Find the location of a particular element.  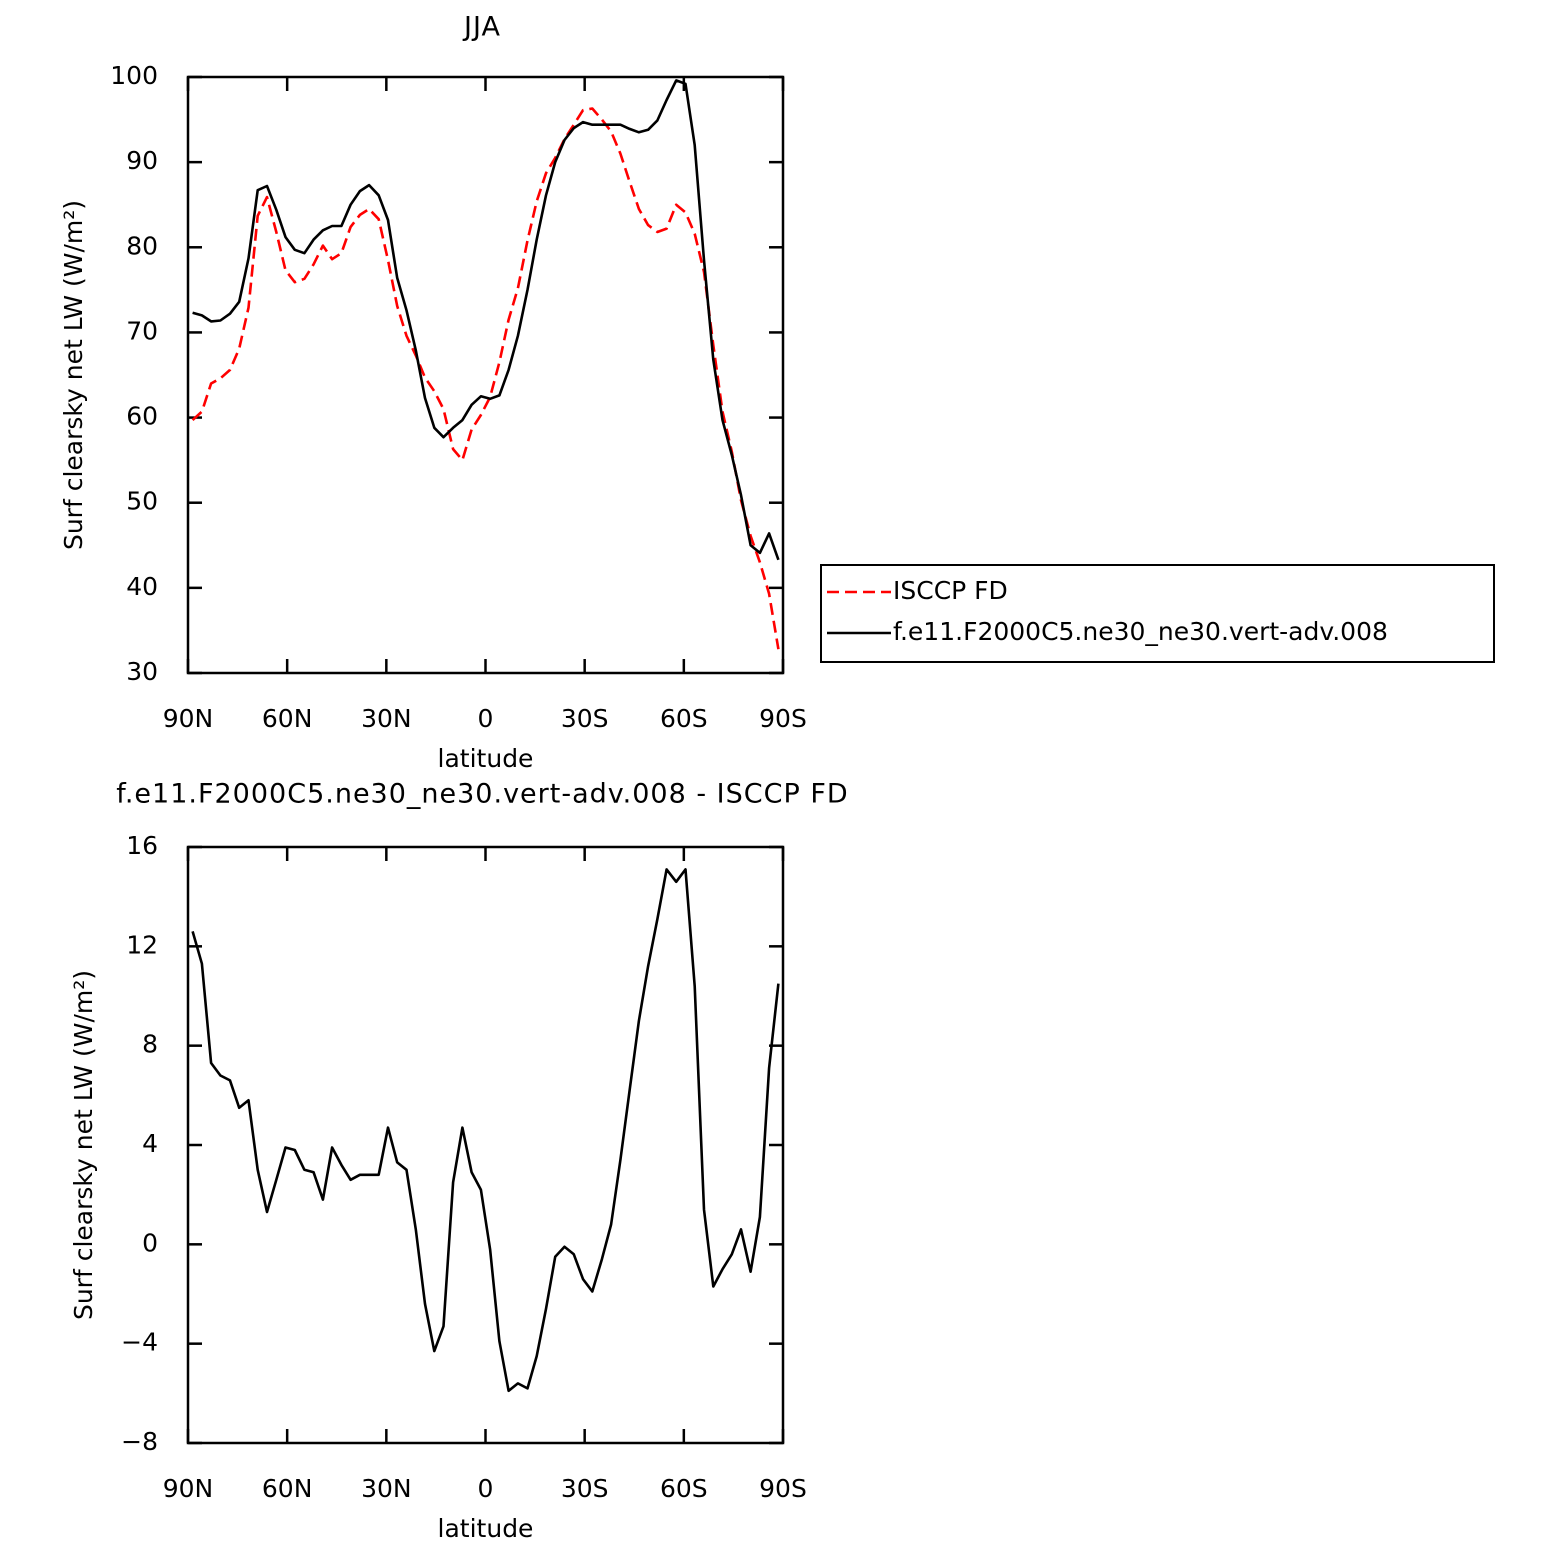

y-tick-label: 40 is located at coordinates (142, 586).